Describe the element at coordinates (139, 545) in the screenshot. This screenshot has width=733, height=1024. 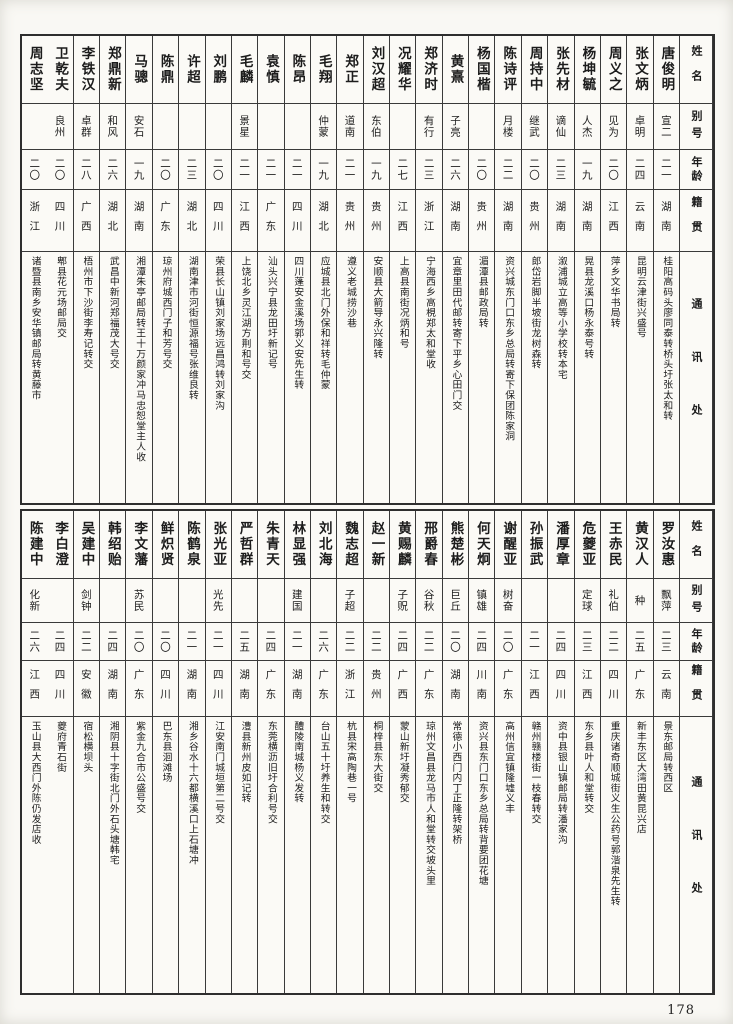
I see `person-name-cell: 李文藩` at that location.